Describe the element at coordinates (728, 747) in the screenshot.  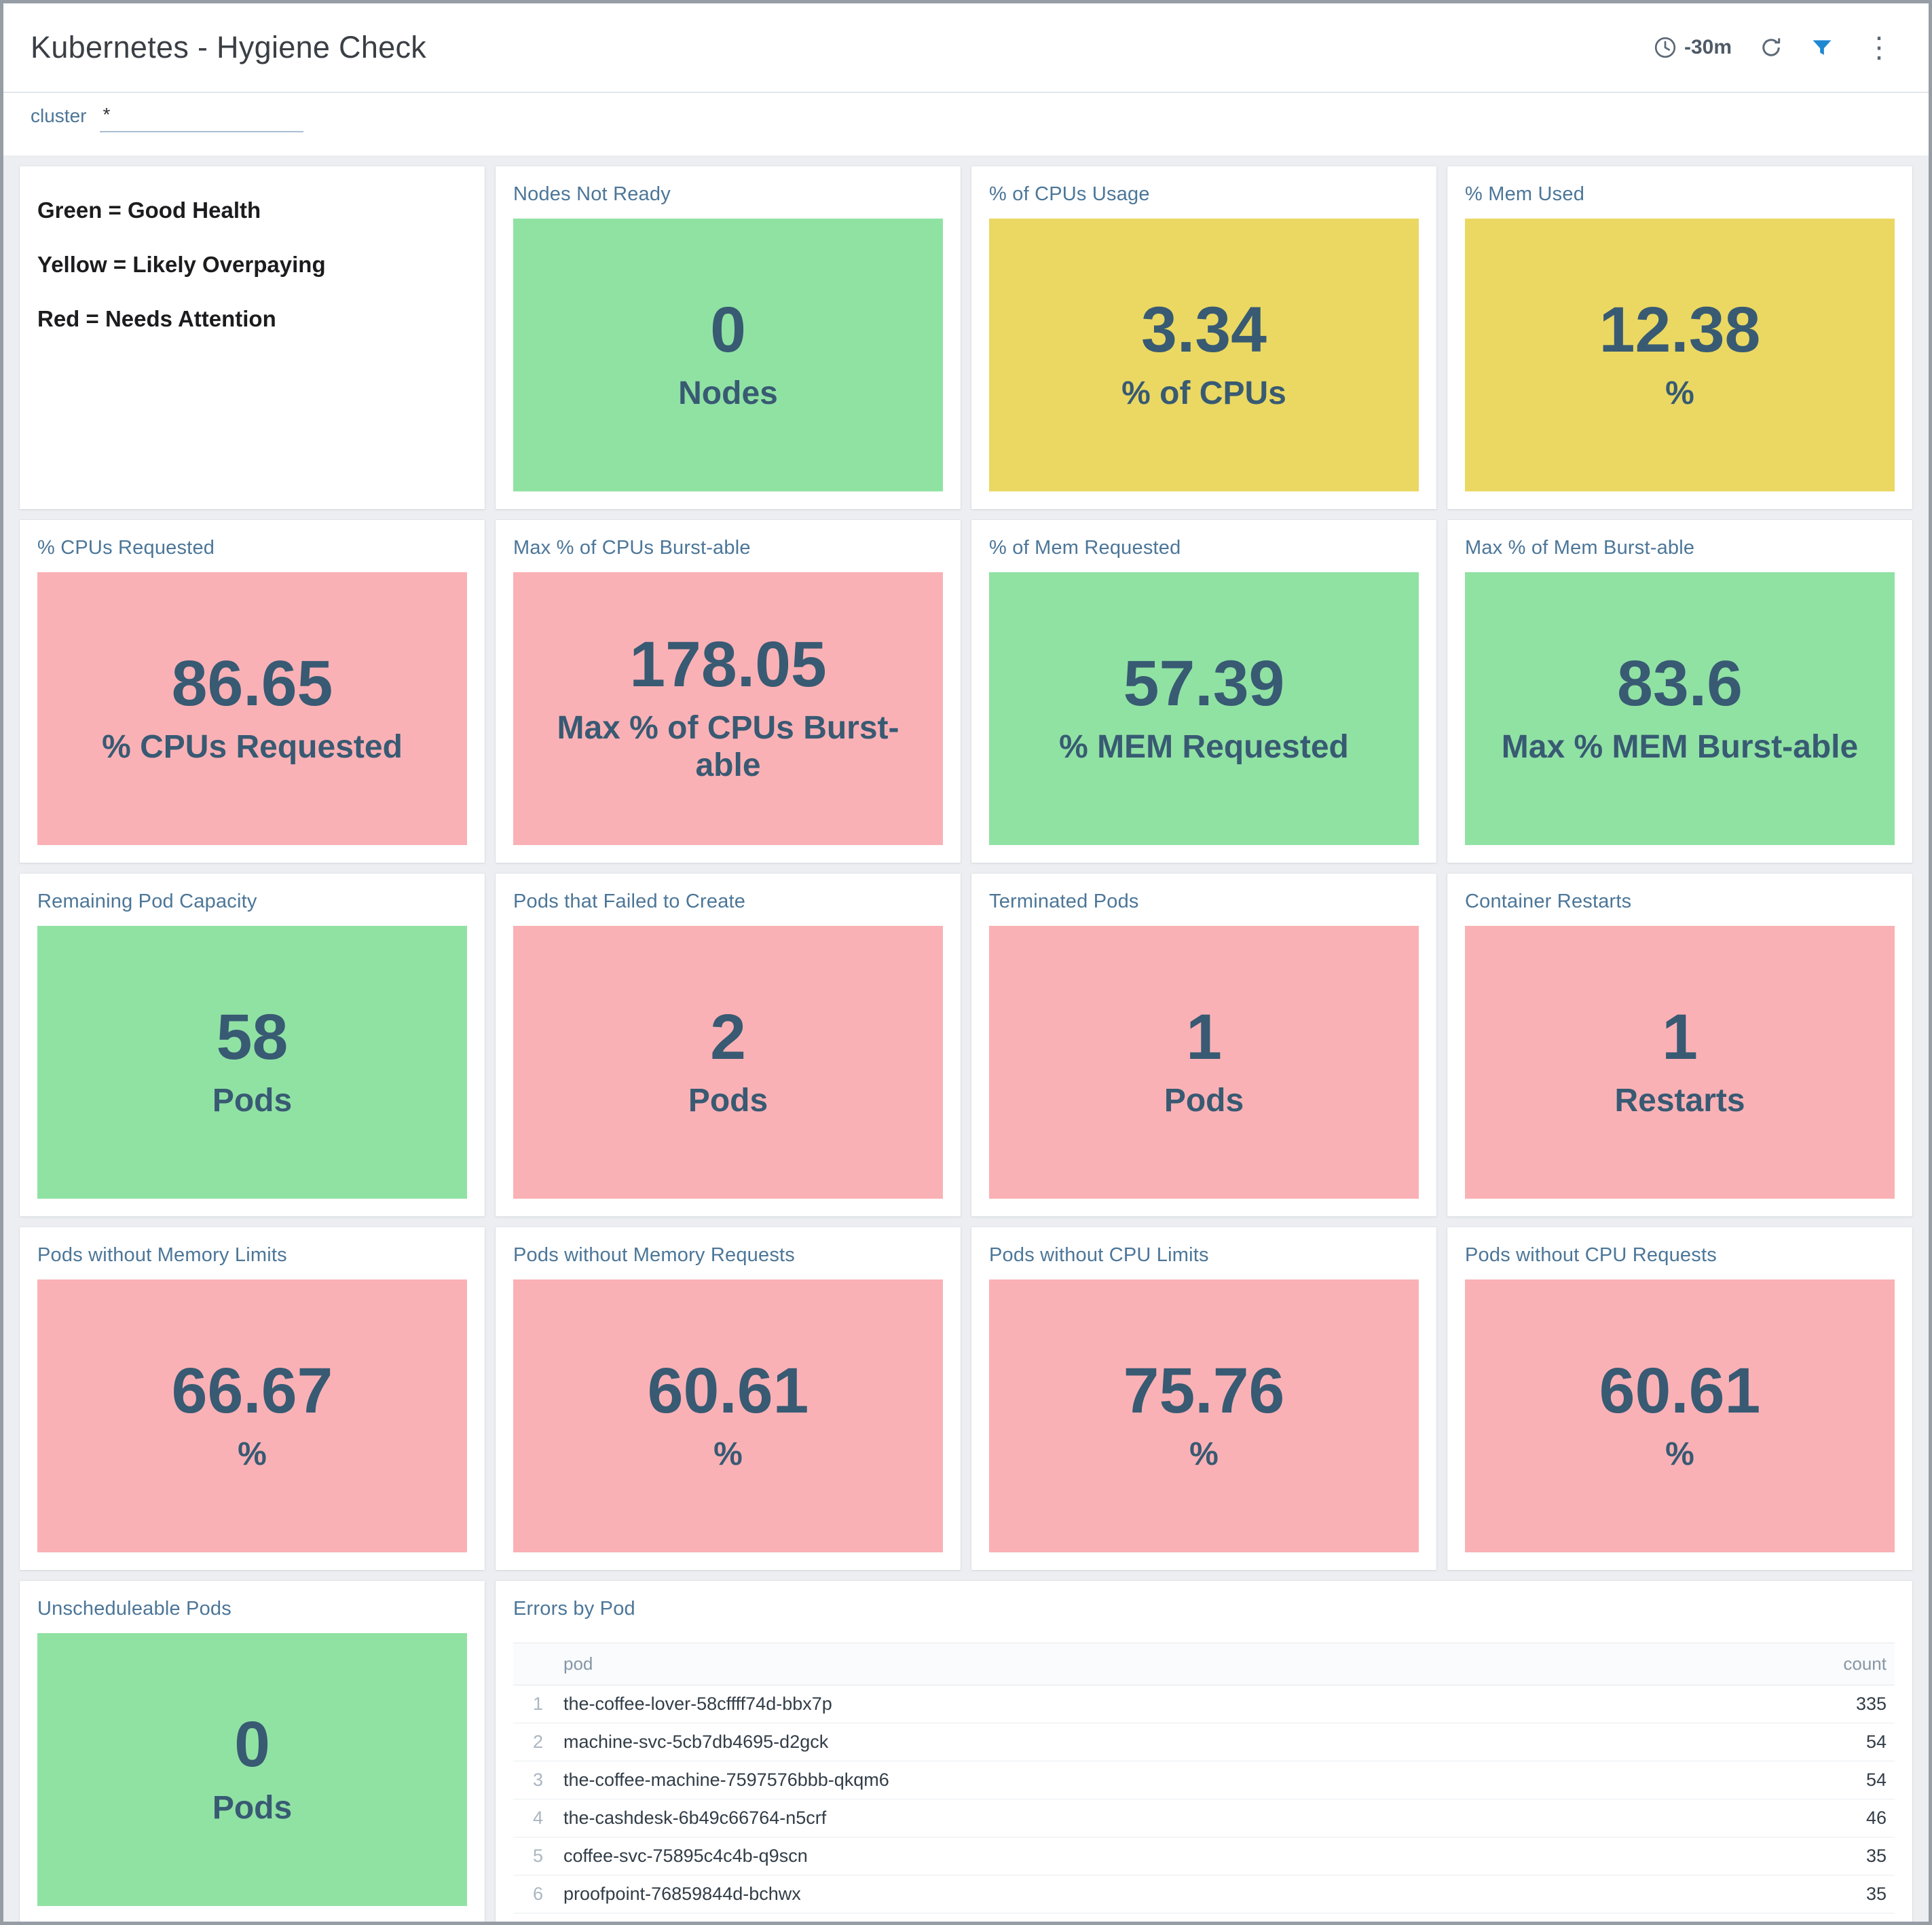
I see `tile-unit: Max % of CPUs Burst-able` at that location.